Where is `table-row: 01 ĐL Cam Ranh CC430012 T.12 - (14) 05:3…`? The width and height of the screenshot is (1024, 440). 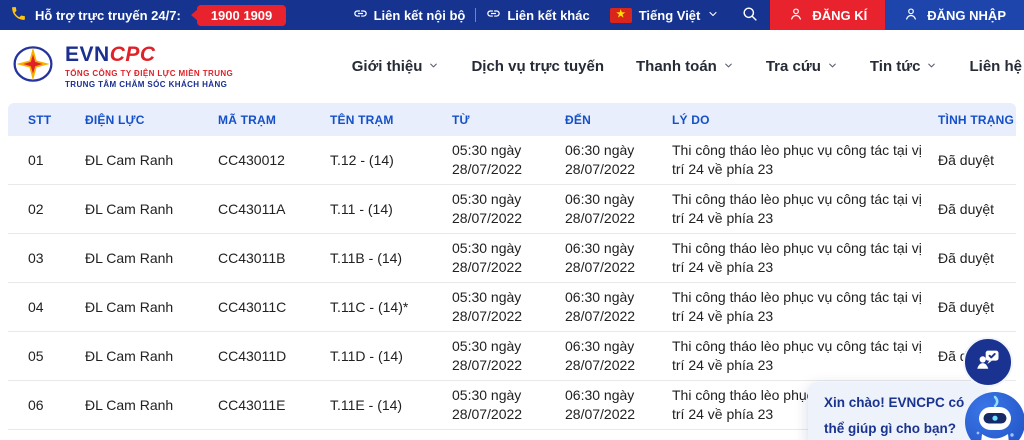
table-row: 01 ĐL Cam Ranh CC430012 T.12 - (14) 05:3… is located at coordinates (512, 160).